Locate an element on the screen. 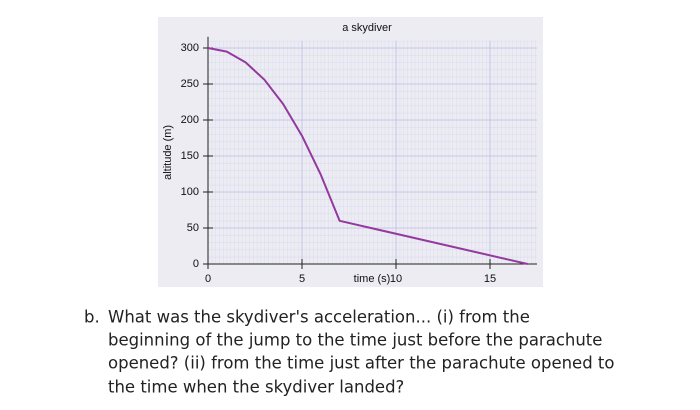 The height and width of the screenshot is (410, 700). y-tick-label: 0 is located at coordinates (196, 264).